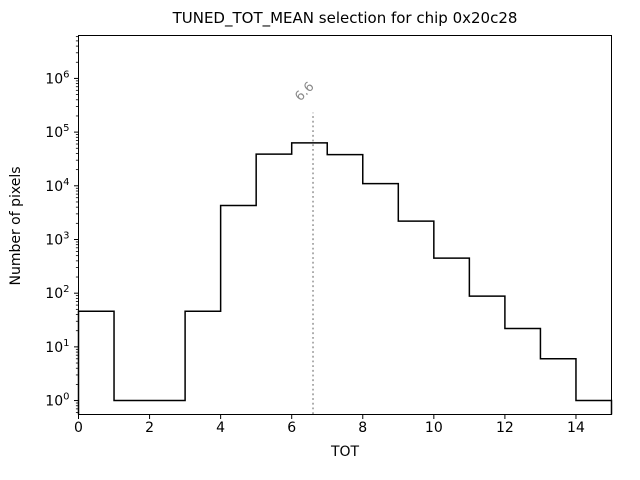 This screenshot has width=640, height=480. Describe the element at coordinates (362, 428) in the screenshot. I see `x-tick-label: 8` at that location.